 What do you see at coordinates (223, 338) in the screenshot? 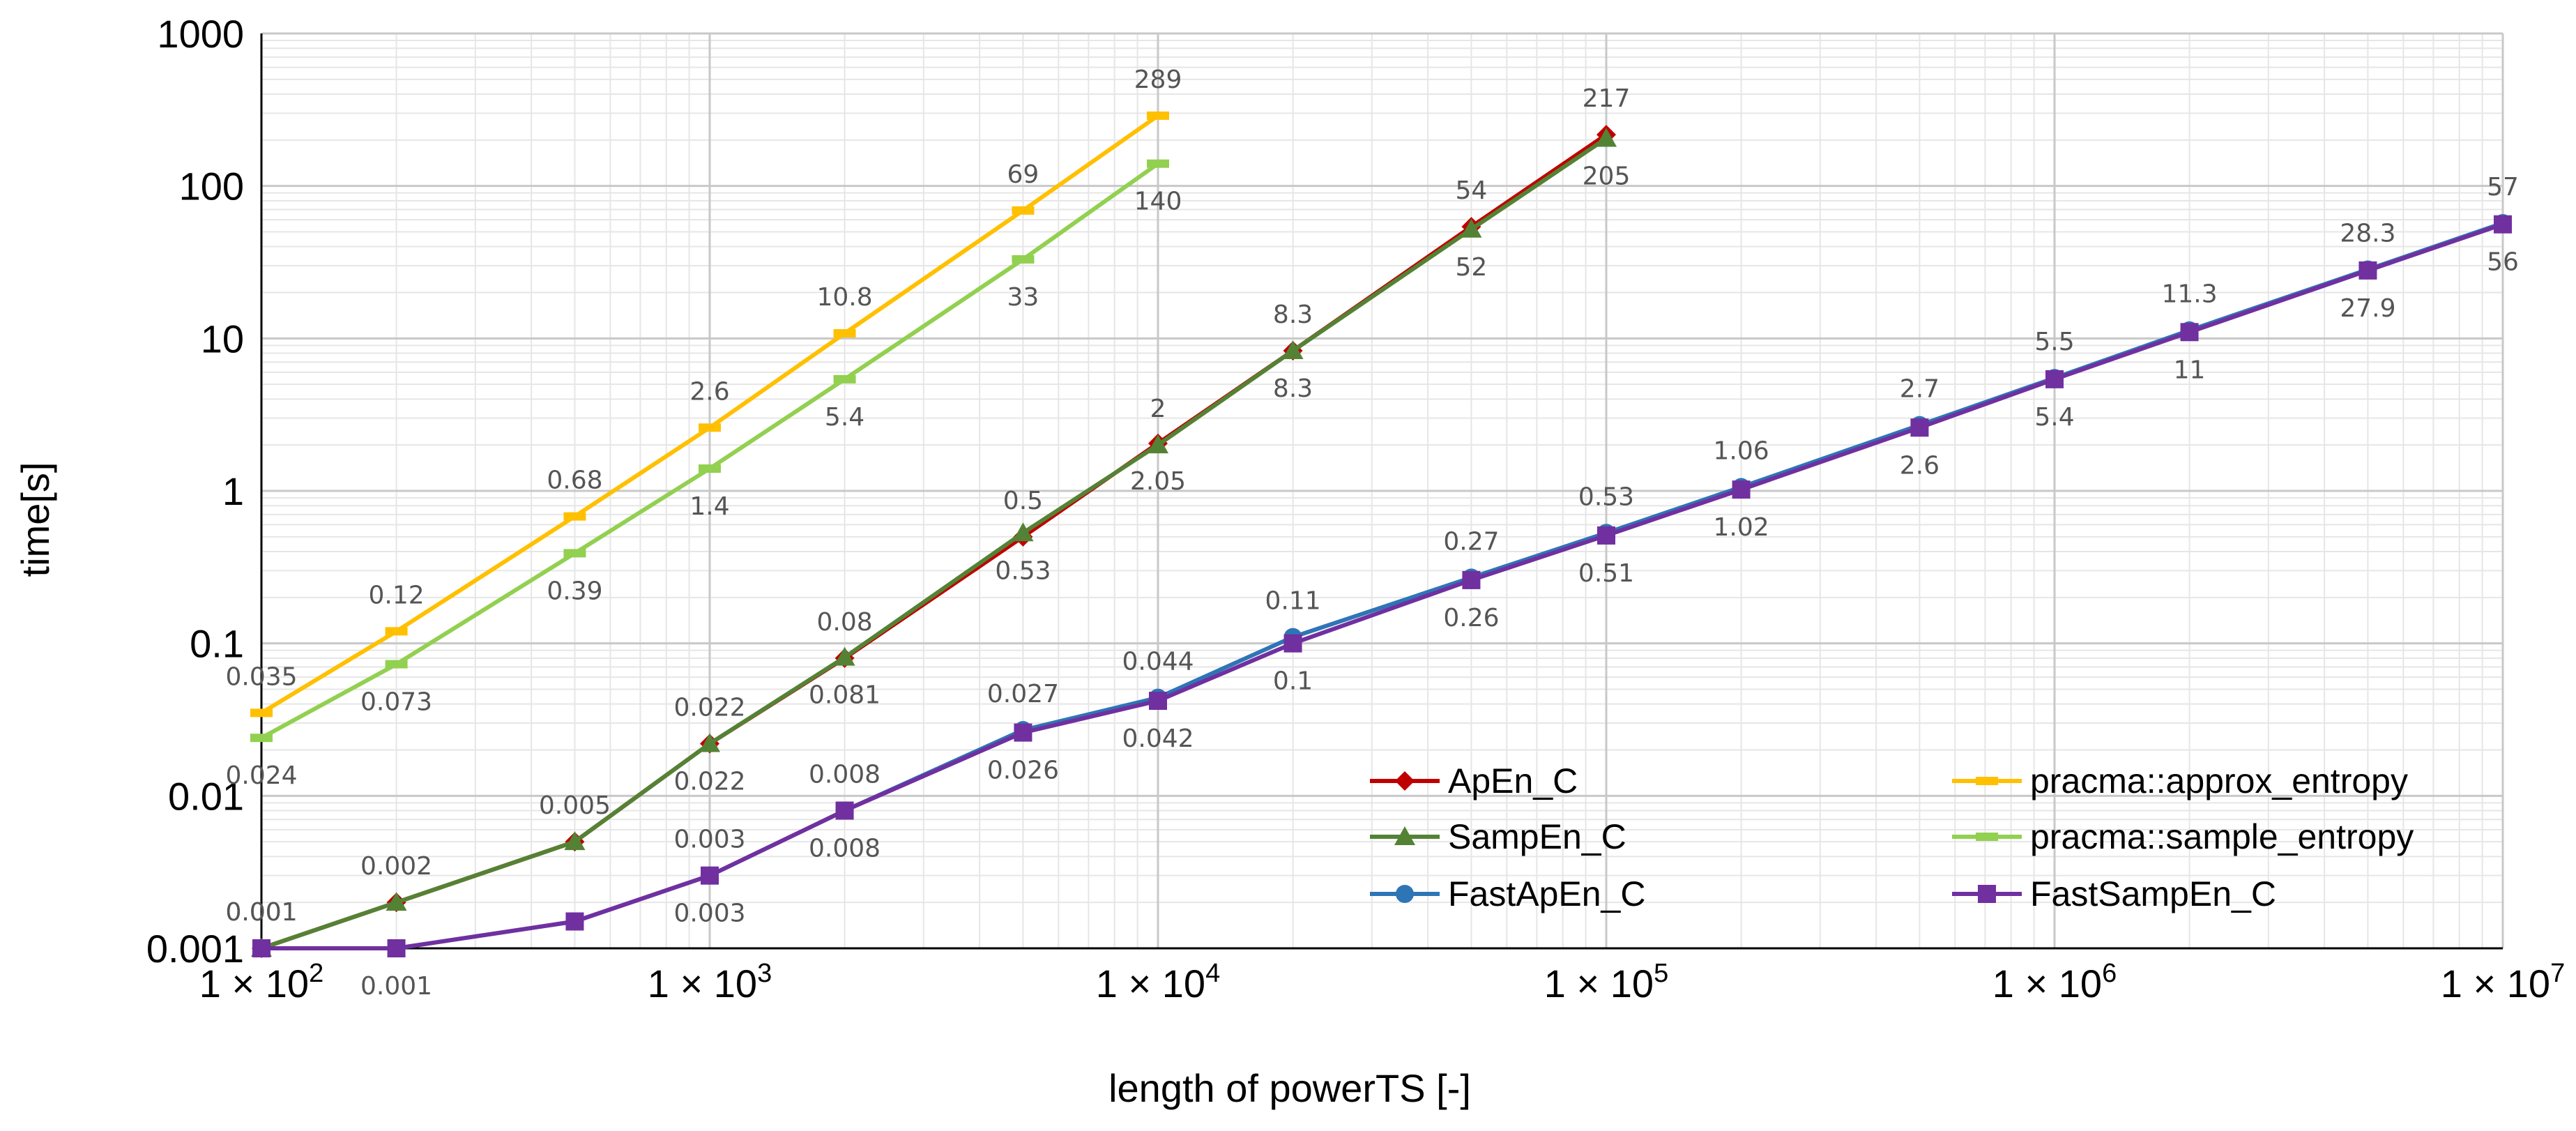
I see `y-tick-label: 10` at bounding box center [223, 338].